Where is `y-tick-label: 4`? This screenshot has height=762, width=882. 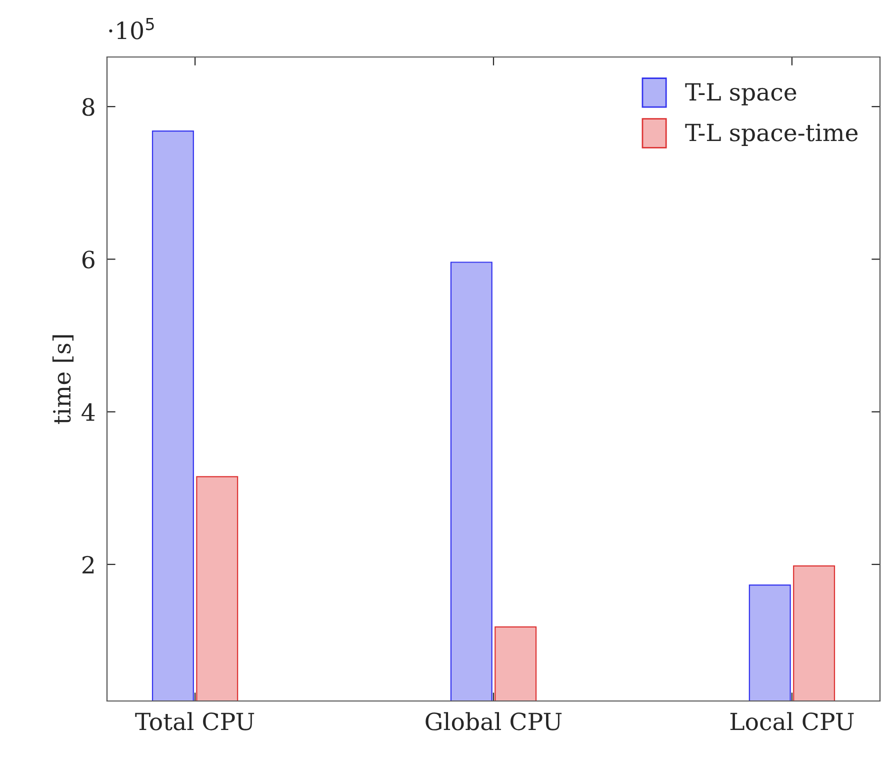 y-tick-label: 4 is located at coordinates (88, 412).